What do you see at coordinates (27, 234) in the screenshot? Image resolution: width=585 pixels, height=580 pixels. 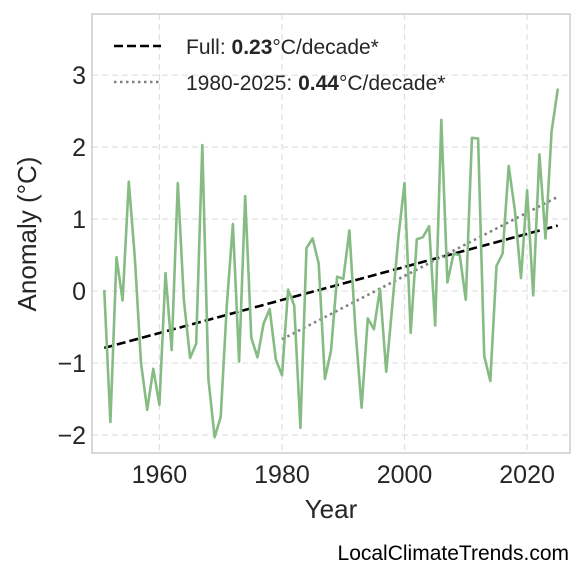 I see `y-axis-title: Anomaly (°C)` at bounding box center [27, 234].